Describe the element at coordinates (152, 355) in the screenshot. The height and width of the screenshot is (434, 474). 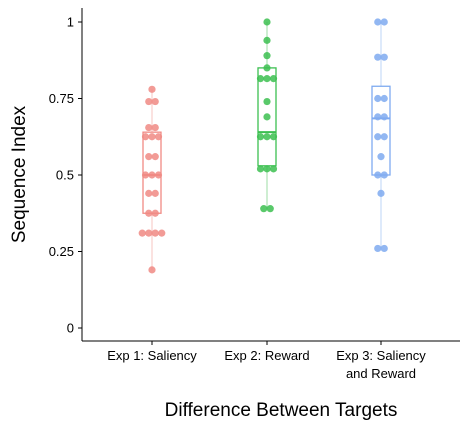
I see `x-category-label: Exp 1: Saliency` at that location.